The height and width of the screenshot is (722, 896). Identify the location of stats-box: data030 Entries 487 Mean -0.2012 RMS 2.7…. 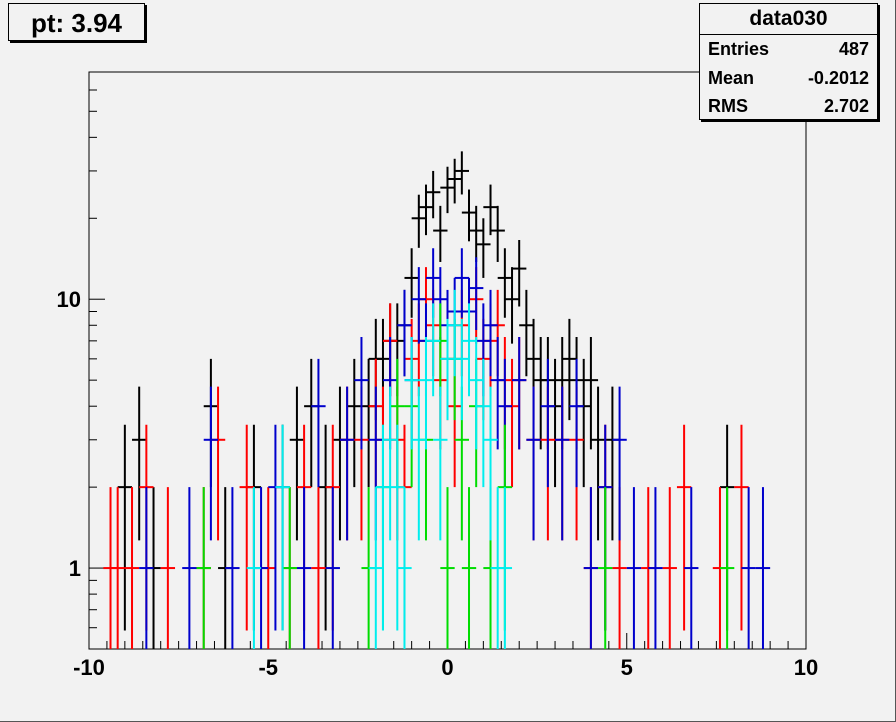
(788, 61).